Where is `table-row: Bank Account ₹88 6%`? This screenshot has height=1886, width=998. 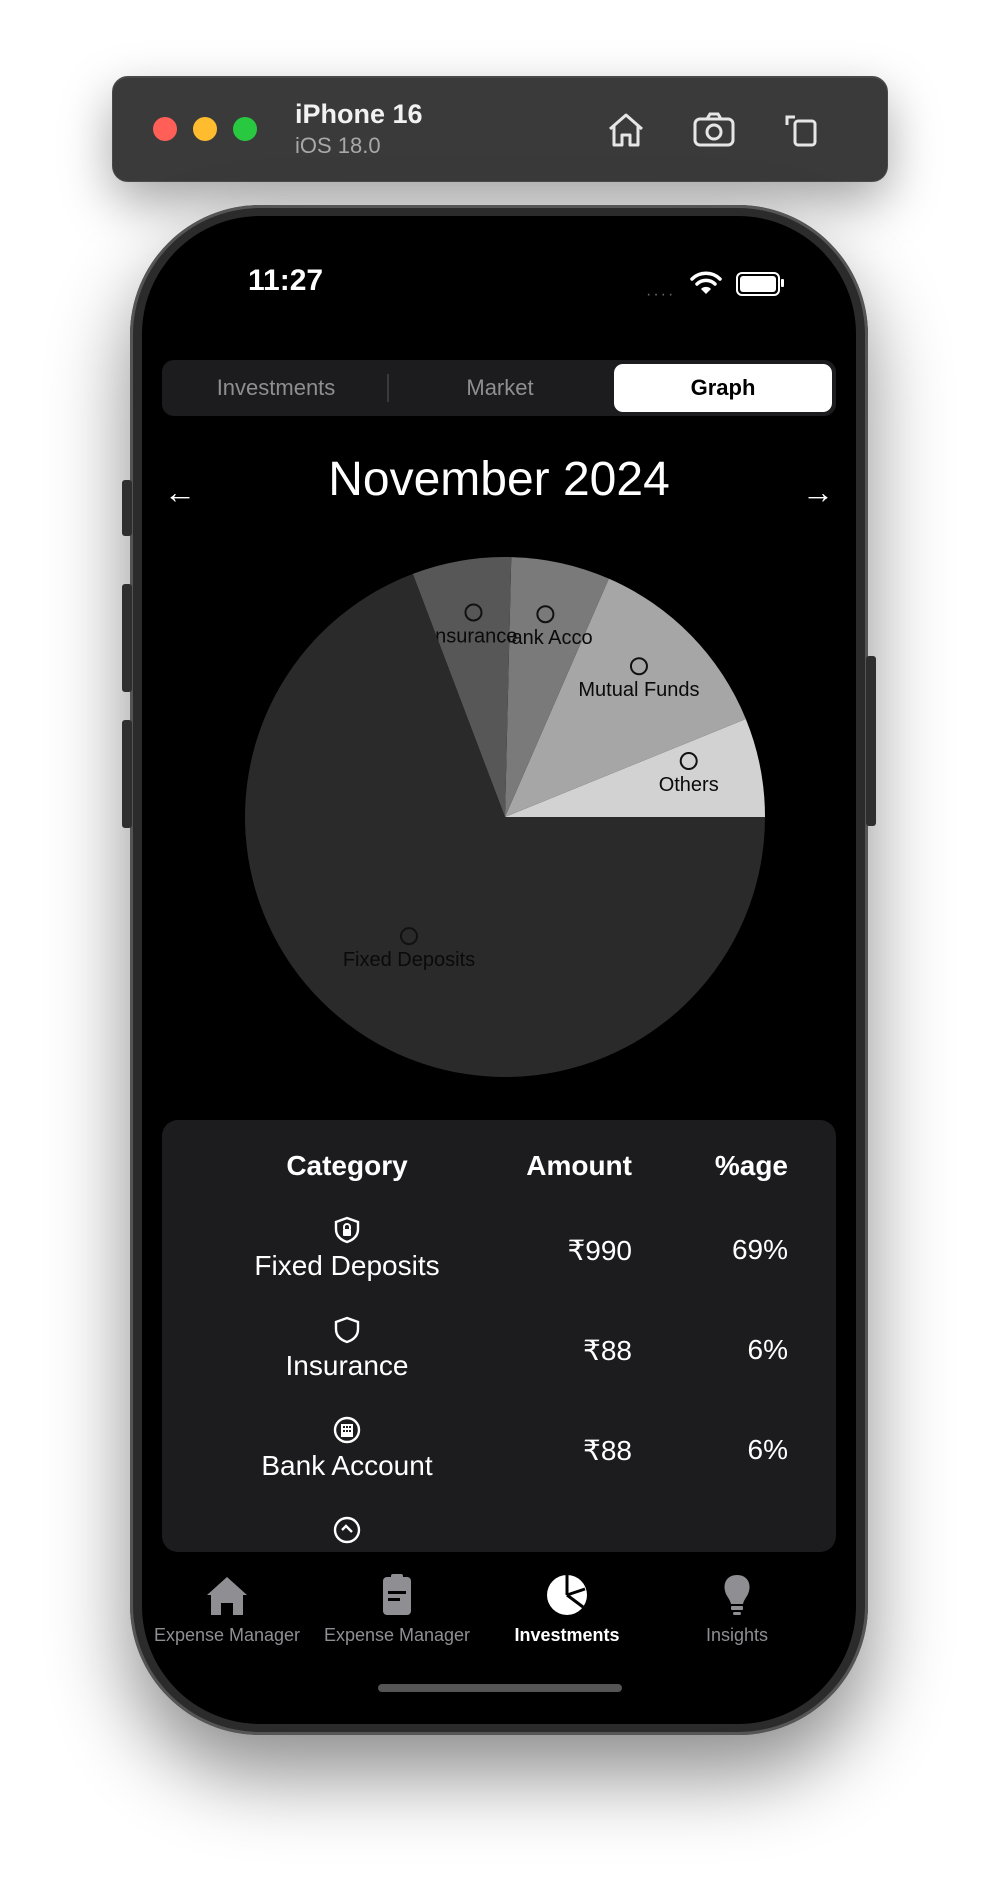 table-row: Bank Account ₹88 6% is located at coordinates (499, 1466).